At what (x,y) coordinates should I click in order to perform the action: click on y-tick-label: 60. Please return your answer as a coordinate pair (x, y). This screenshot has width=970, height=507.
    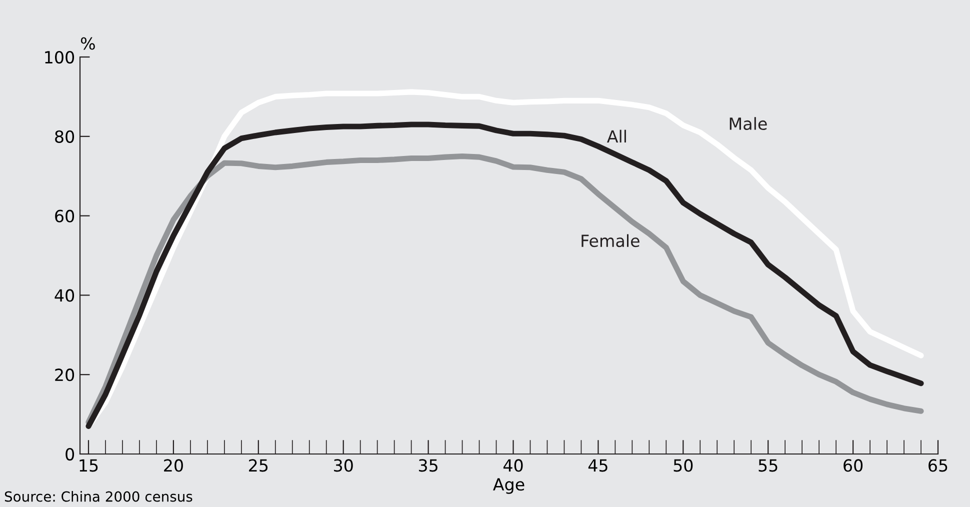
    Looking at the image, I should click on (64, 216).